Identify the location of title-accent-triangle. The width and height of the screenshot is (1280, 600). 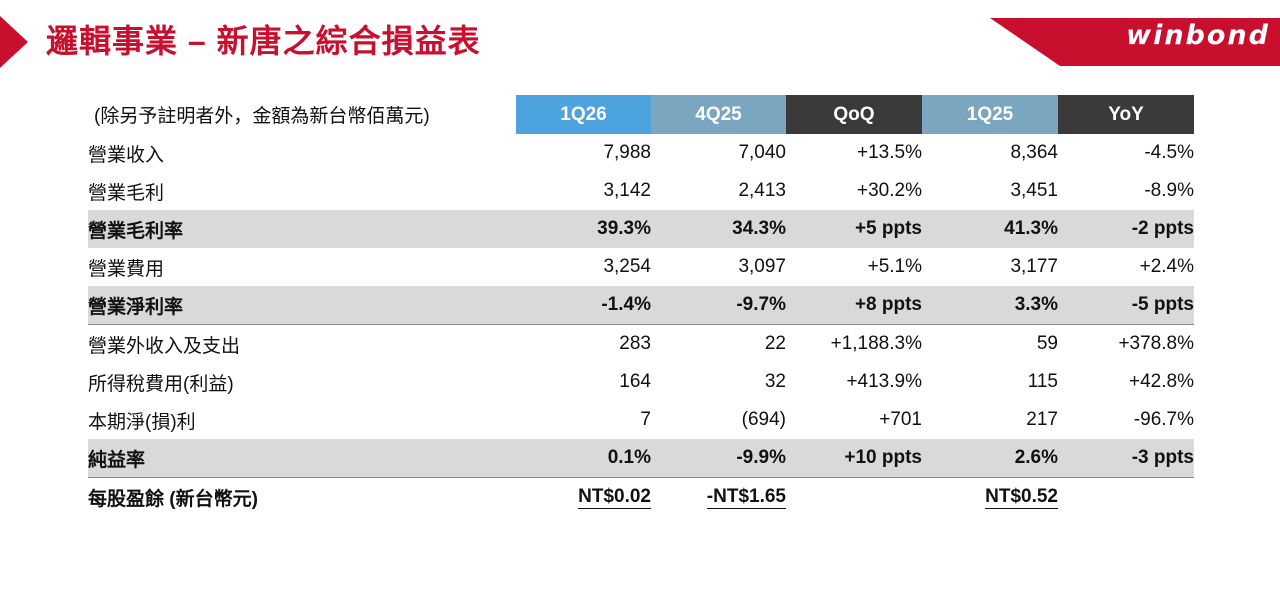
(14, 42).